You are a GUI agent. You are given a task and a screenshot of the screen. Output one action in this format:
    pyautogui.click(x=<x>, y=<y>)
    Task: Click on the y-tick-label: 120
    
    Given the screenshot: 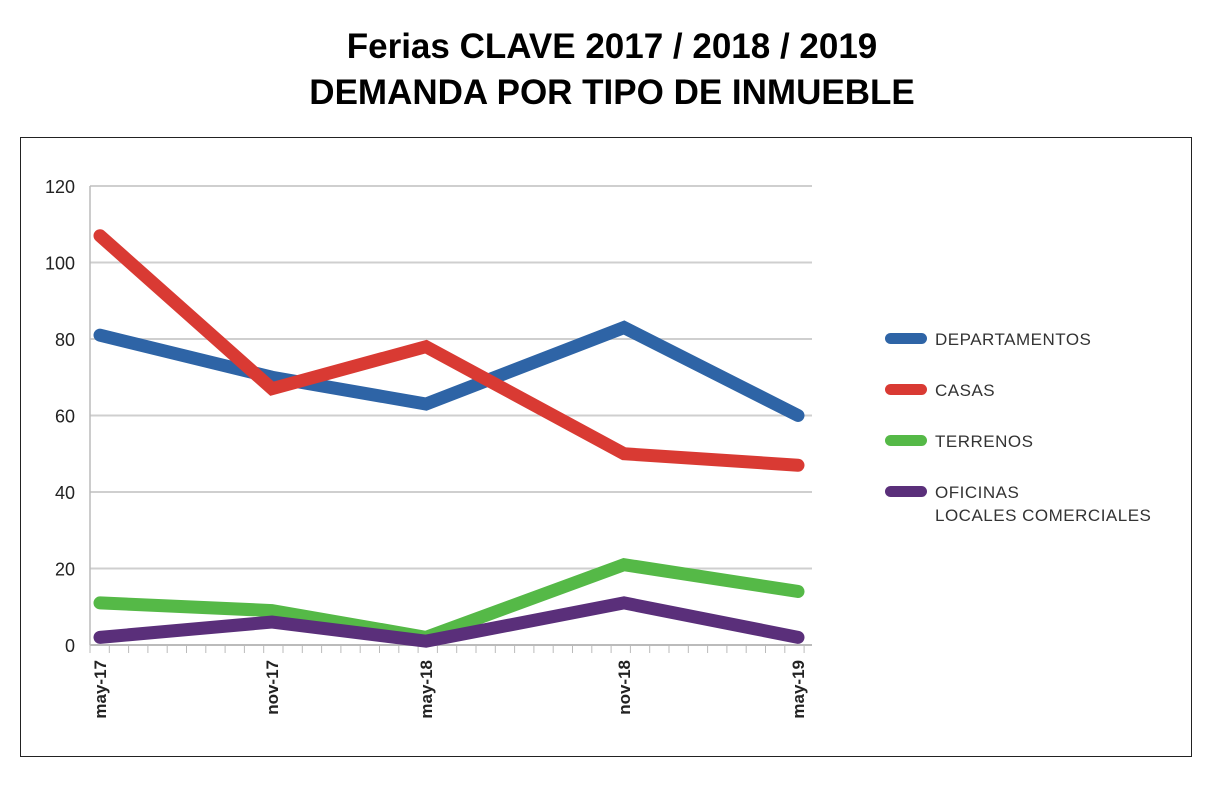 What is the action you would take?
    pyautogui.click(x=60, y=187)
    